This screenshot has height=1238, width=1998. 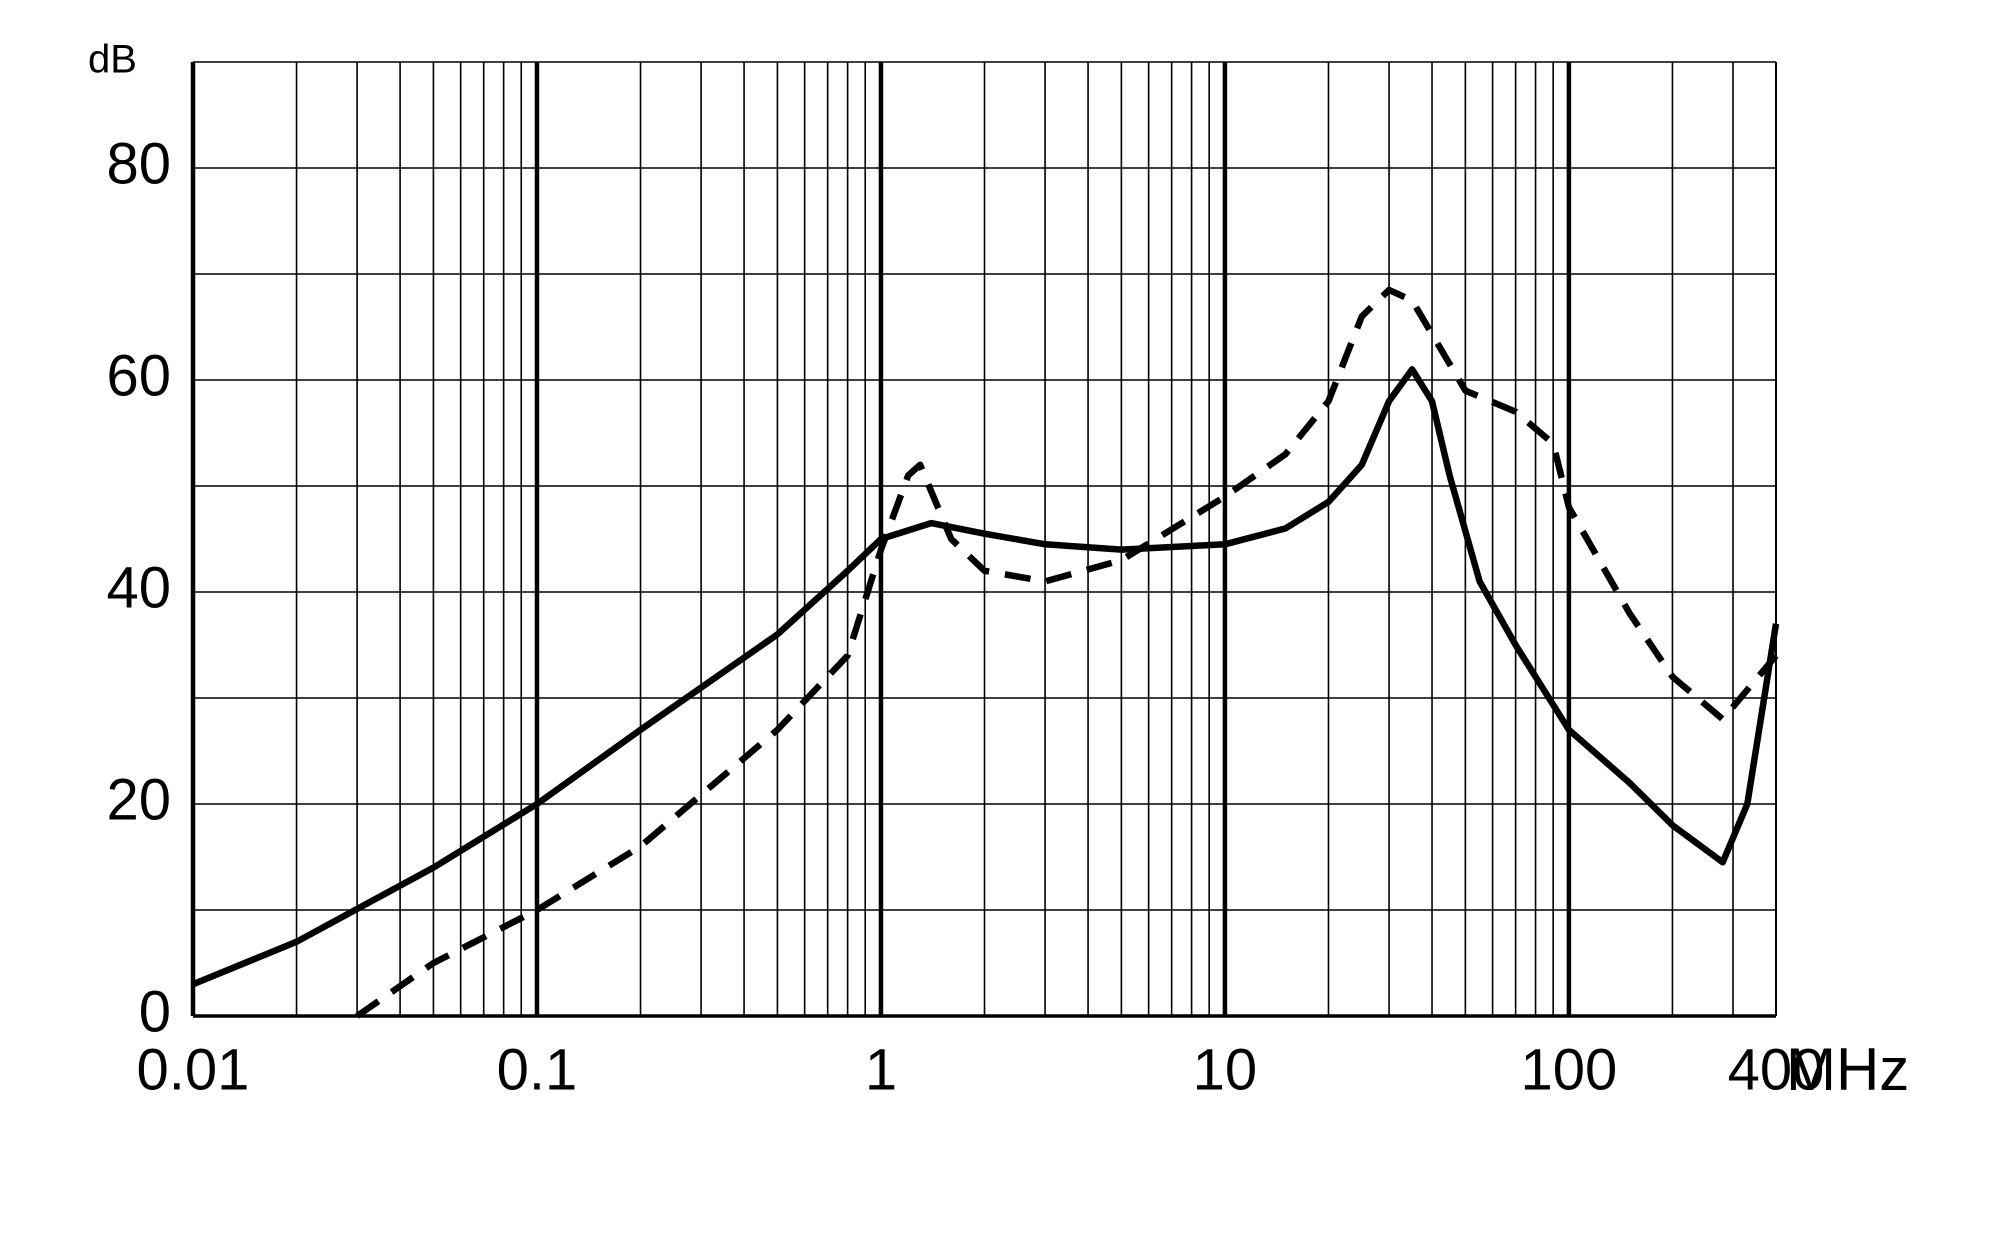 What do you see at coordinates (138, 375) in the screenshot?
I see `y-tick-label: 60` at bounding box center [138, 375].